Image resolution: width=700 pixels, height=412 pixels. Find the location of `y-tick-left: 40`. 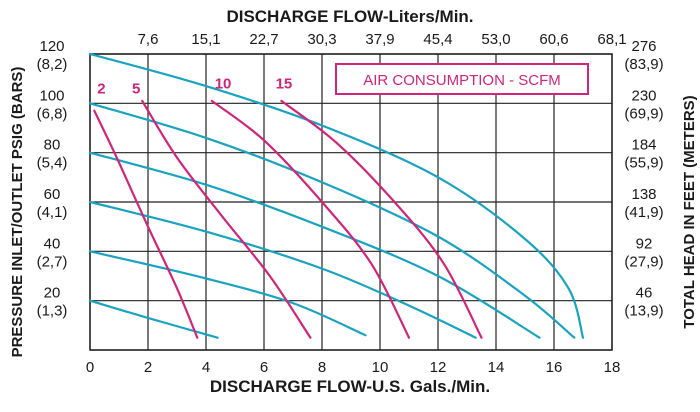

y-tick-left: 40 is located at coordinates (52, 243).